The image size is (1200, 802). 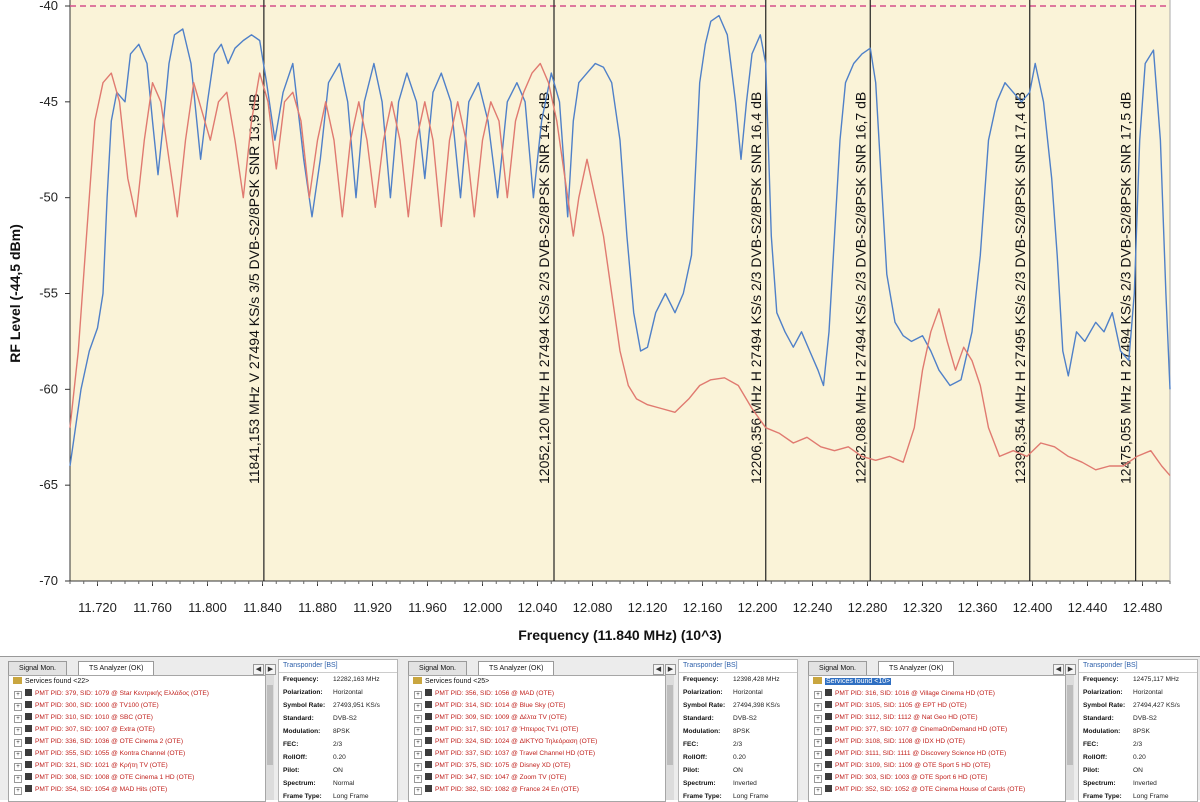 I want to click on service-label: PMT PID: 354, SID: 1054 @ MAD Hits (OTE), so click(x=101, y=789).